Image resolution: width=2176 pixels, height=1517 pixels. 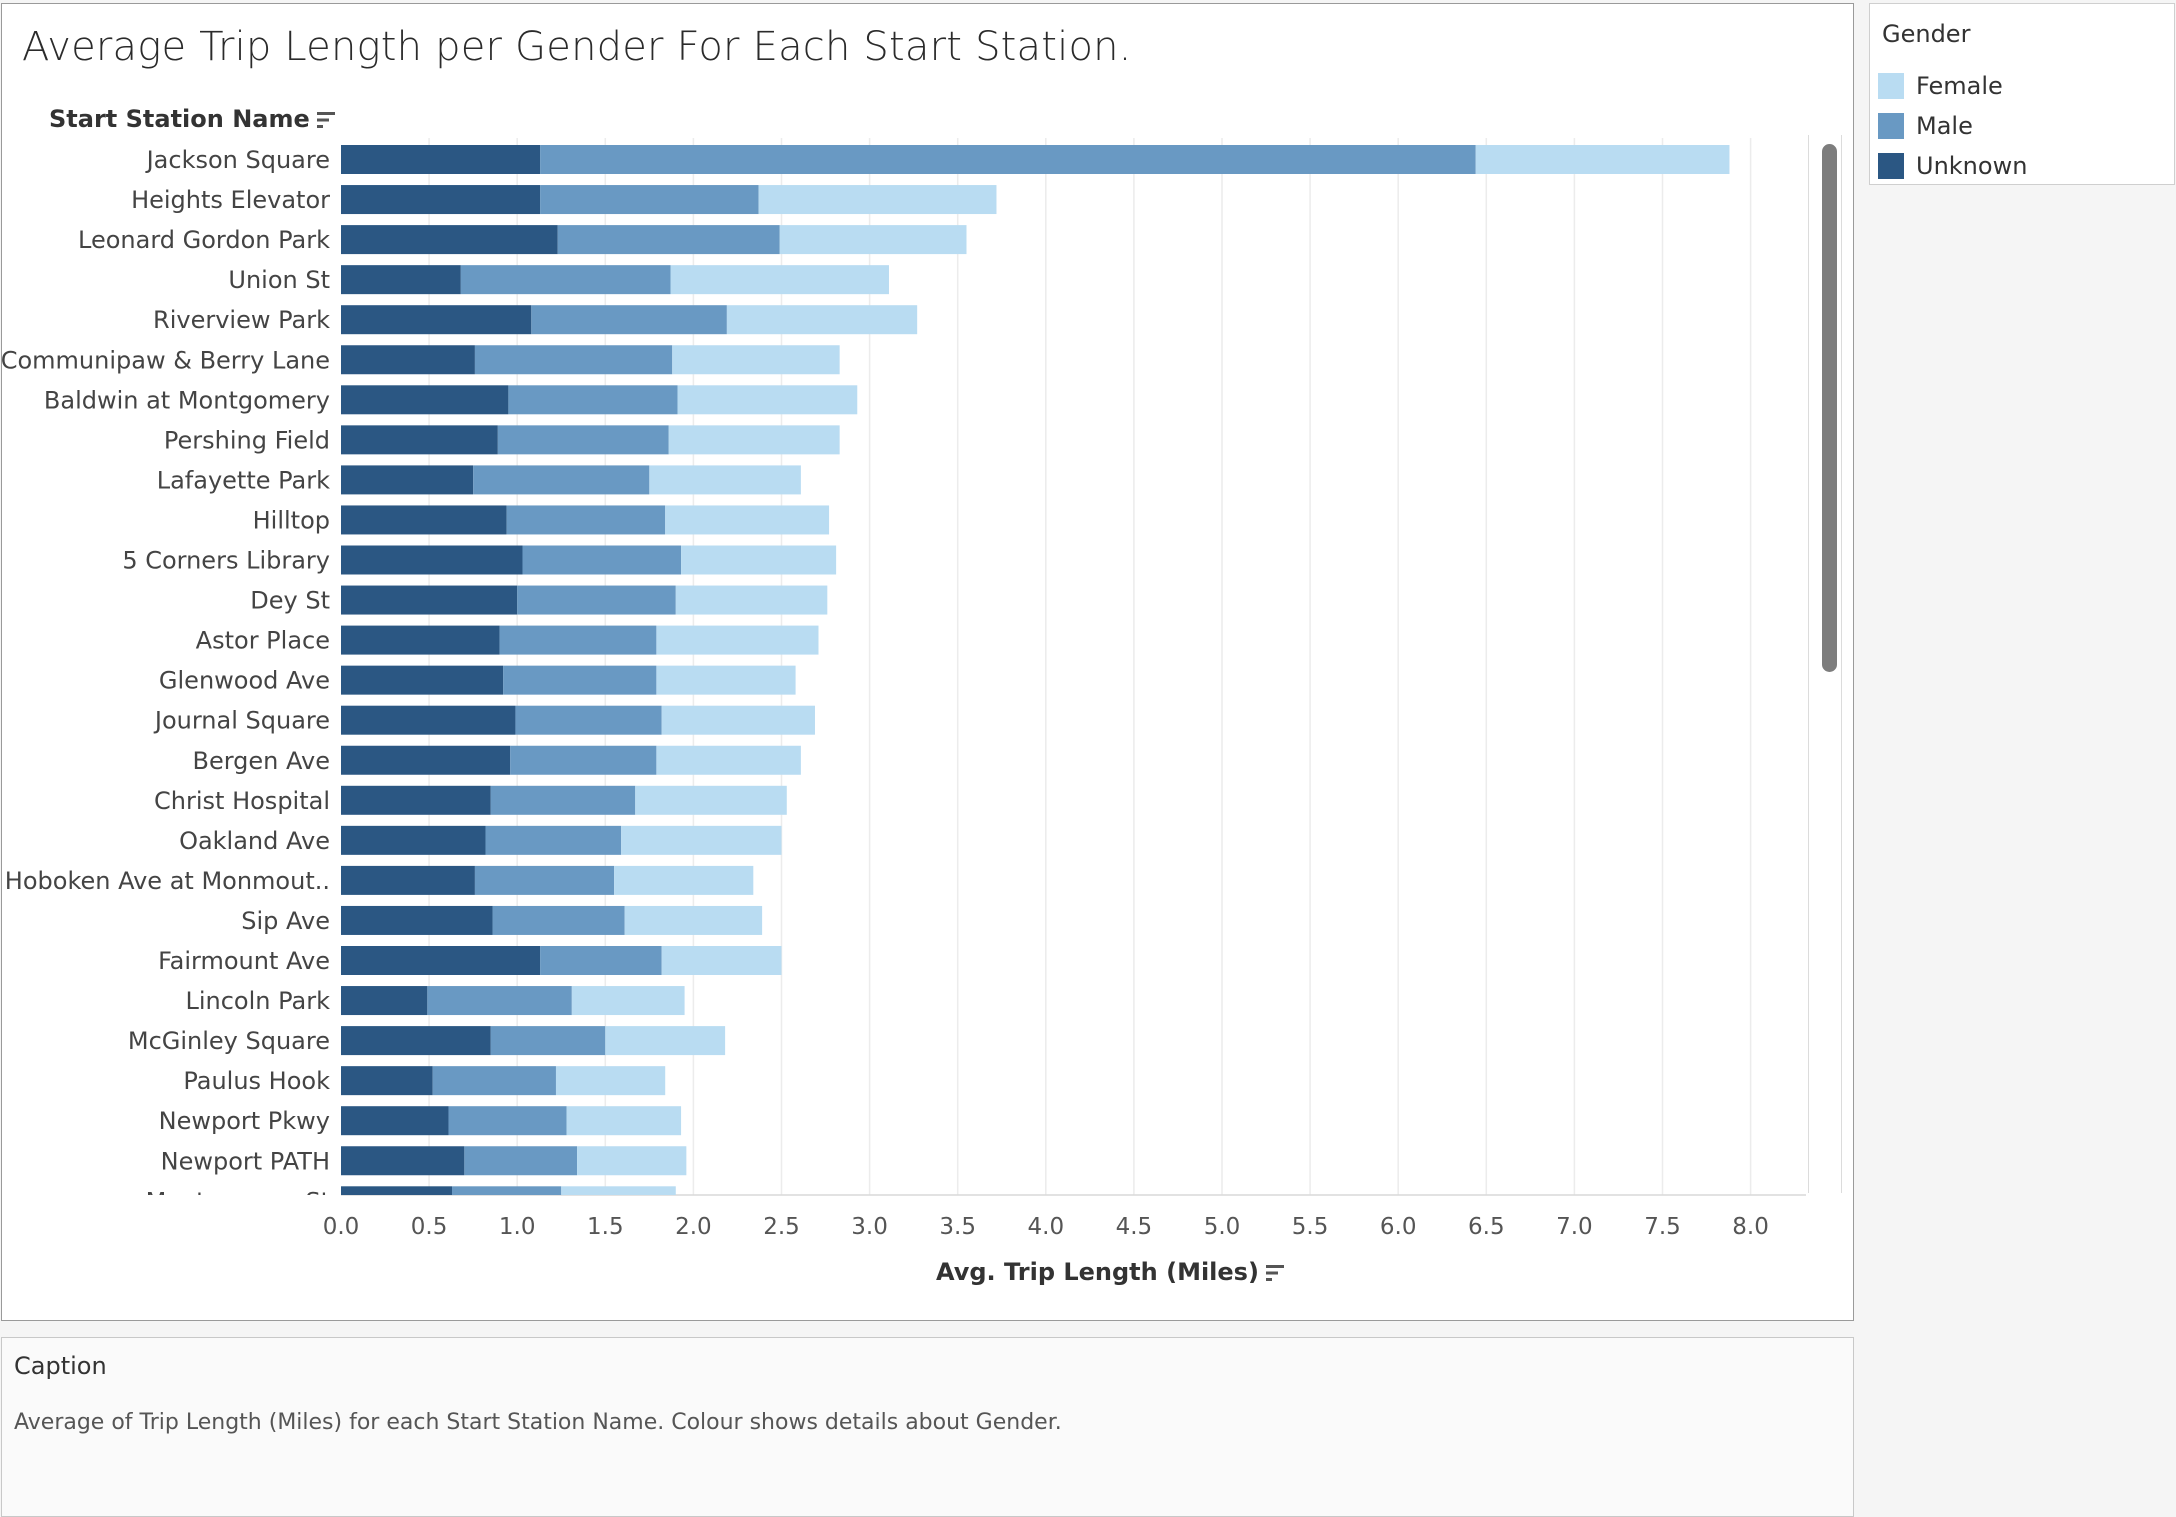 I want to click on category-label: Journal Square, so click(x=241, y=721).